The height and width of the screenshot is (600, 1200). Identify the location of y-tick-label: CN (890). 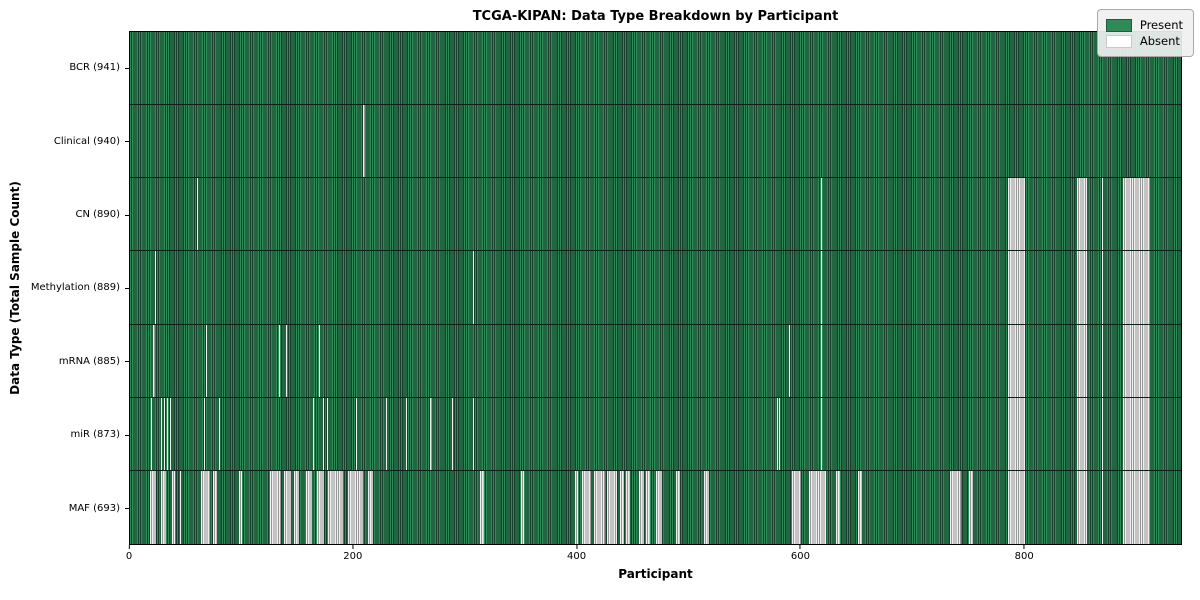
(97, 215).